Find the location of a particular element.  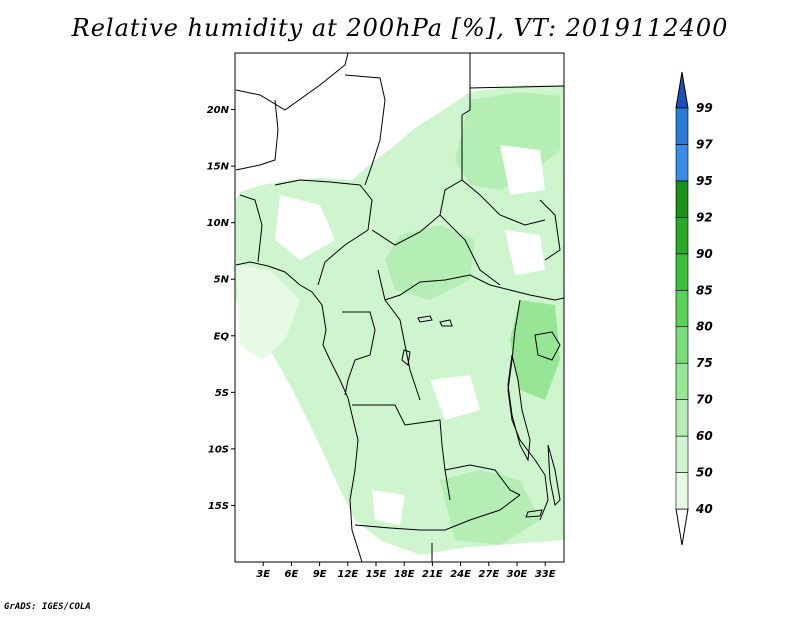

colorbar-label: 97 is located at coordinates (704, 144).